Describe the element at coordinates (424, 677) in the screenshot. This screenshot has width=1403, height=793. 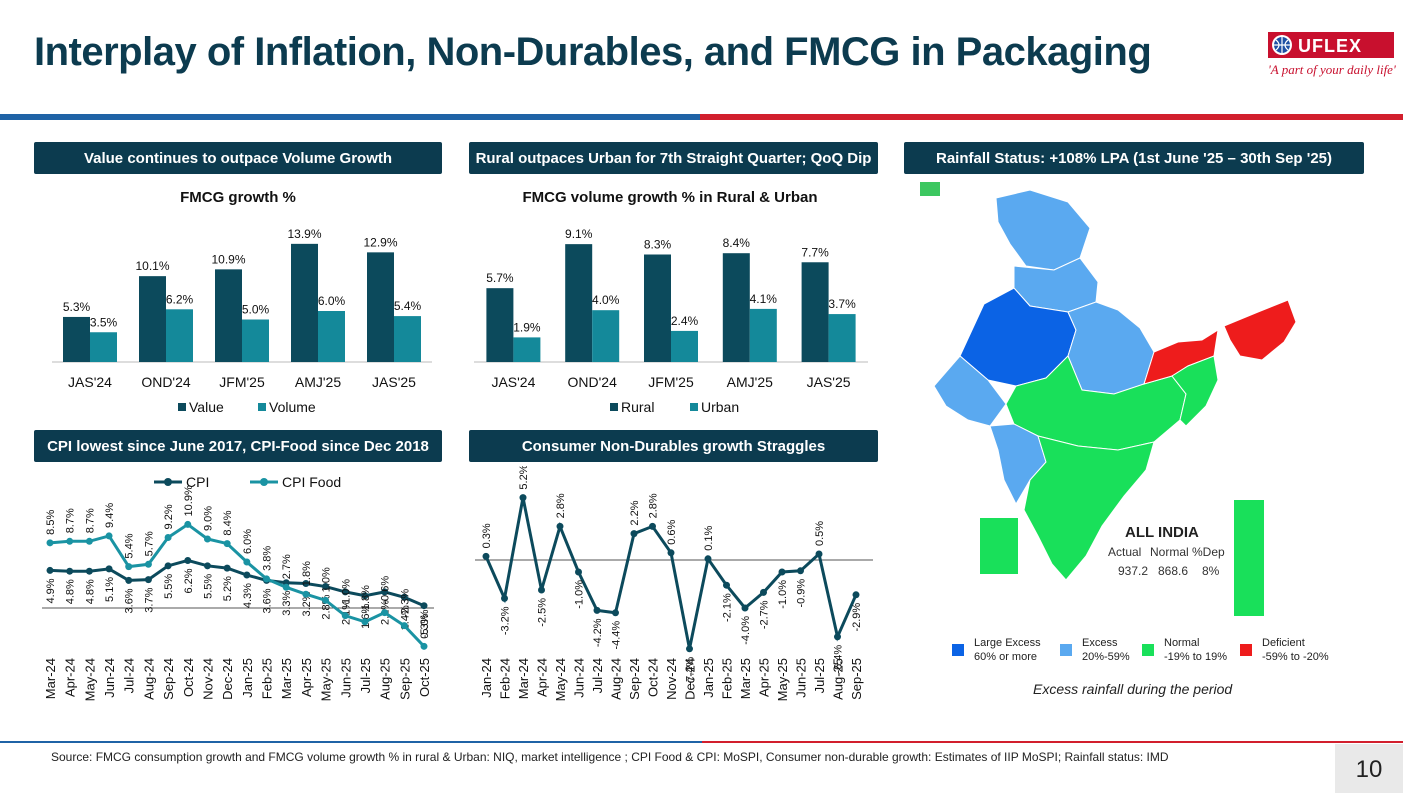
I see `x-tick-label: Oct-25` at that location.